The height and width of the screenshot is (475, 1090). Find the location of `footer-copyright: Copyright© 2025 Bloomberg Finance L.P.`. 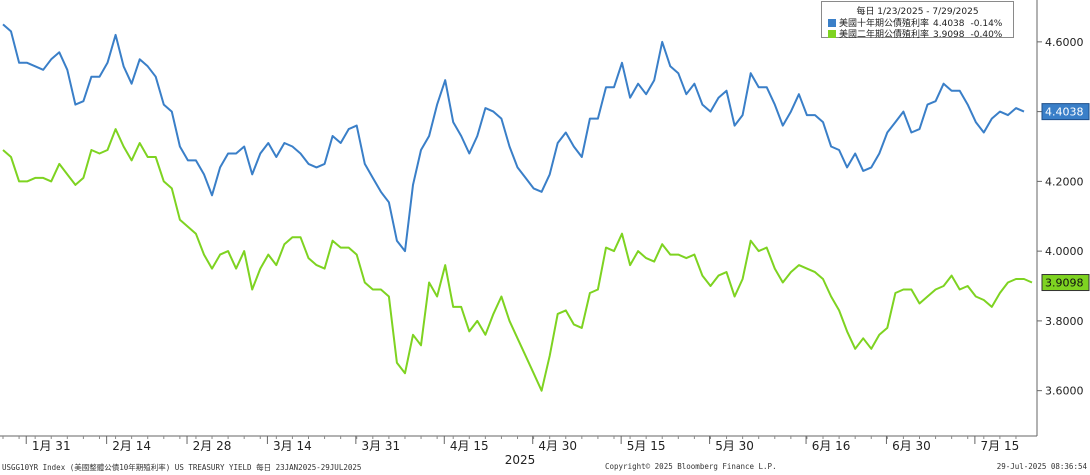

footer-copyright: Copyright© 2025 Bloomberg Finance L.P. is located at coordinates (691, 466).